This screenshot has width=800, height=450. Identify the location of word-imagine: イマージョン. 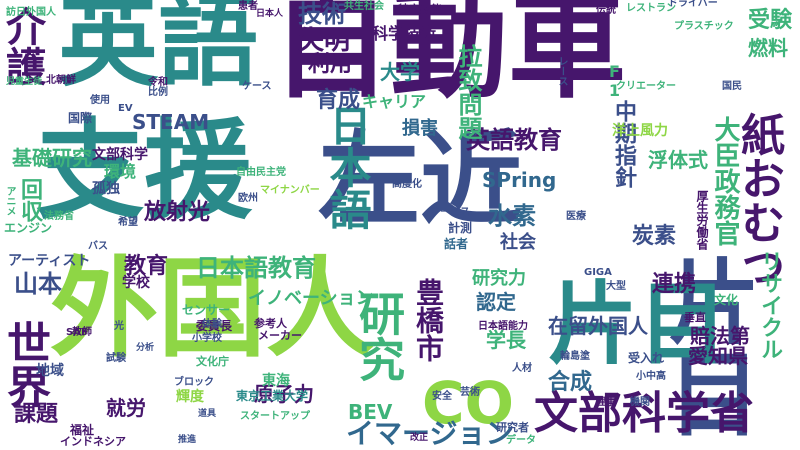
(430, 433).